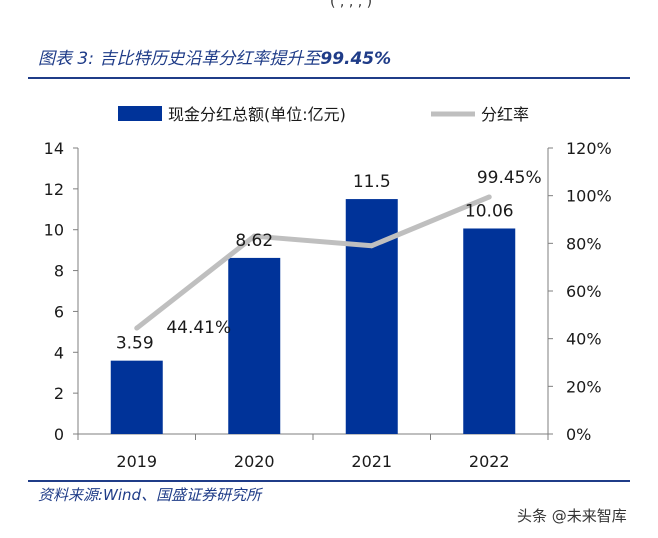 This screenshot has width=658, height=538. I want to click on left-tick-label: 2, so click(59, 393).